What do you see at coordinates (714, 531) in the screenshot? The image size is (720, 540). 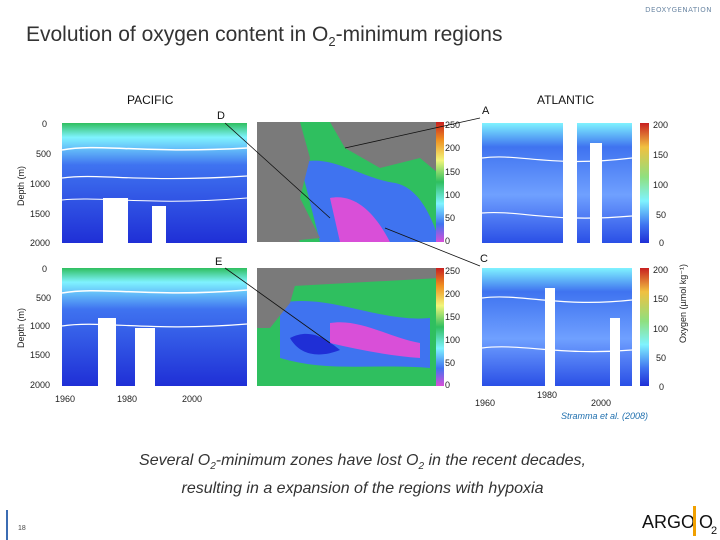 I see `logo-sub: 2` at bounding box center [714, 531].